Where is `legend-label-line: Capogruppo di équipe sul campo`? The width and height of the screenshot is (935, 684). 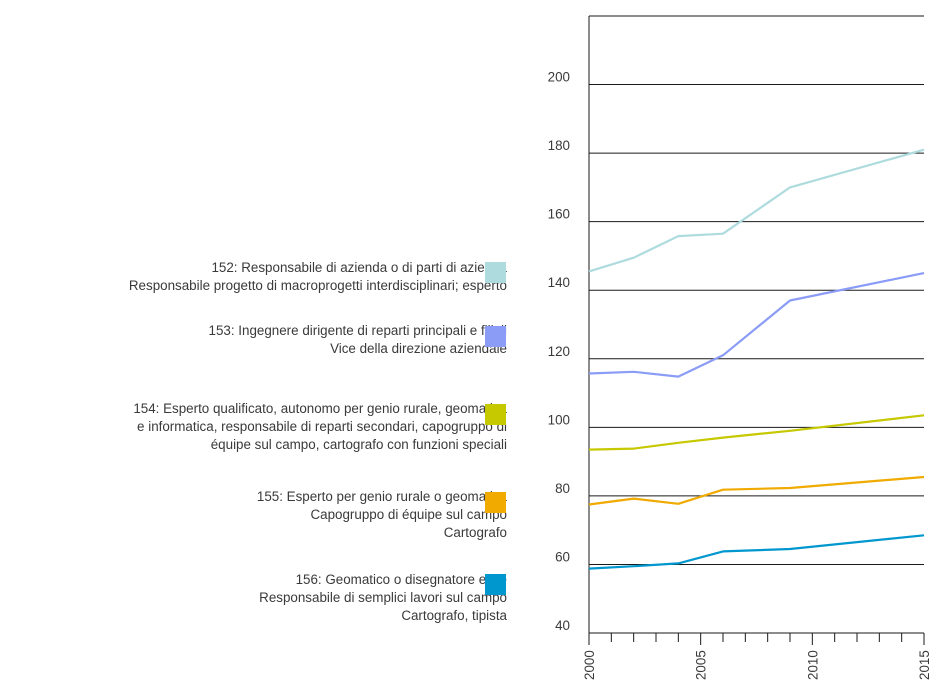 legend-label-line: Capogruppo di équipe sul campo is located at coordinates (408, 514).